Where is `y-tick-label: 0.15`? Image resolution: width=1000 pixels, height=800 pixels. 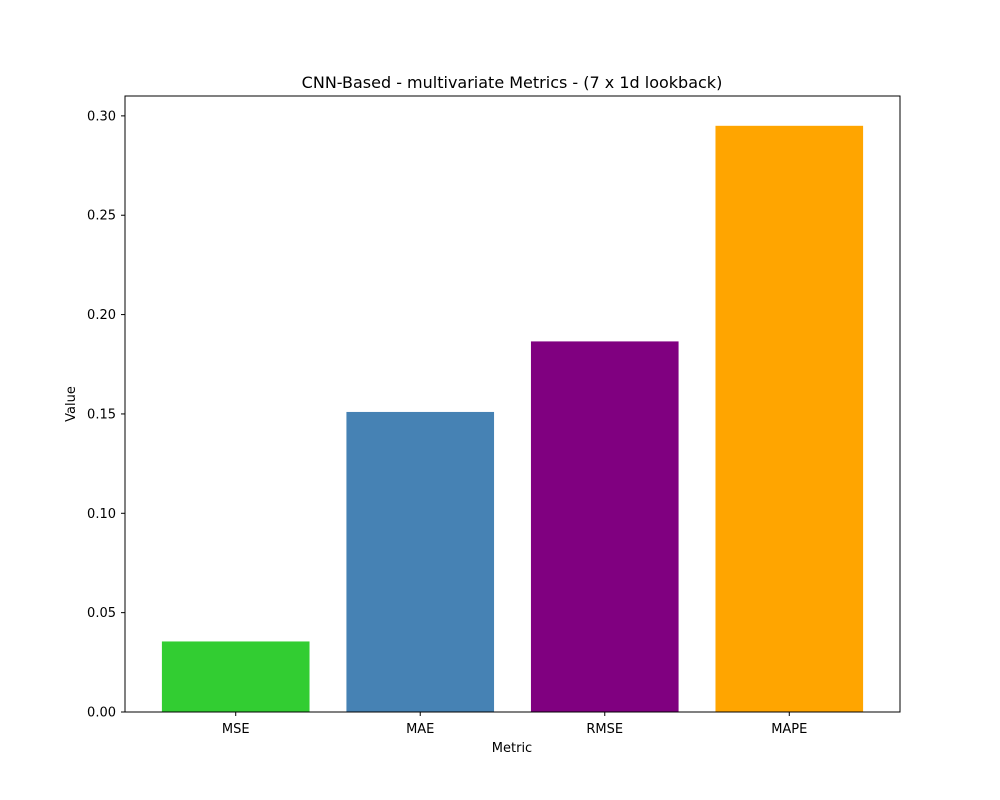
y-tick-label: 0.15 is located at coordinates (101, 414).